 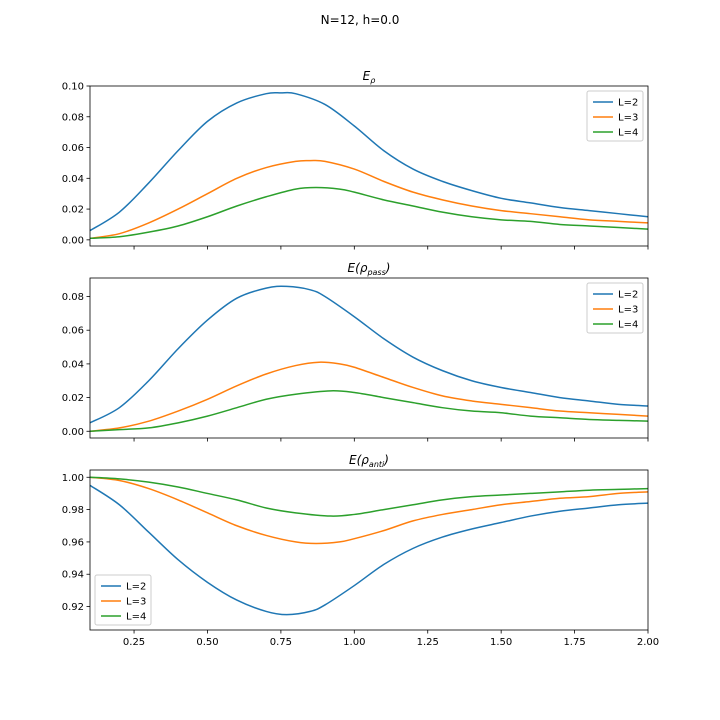 I want to click on y-tick-label: 0.10, so click(x=73, y=87).